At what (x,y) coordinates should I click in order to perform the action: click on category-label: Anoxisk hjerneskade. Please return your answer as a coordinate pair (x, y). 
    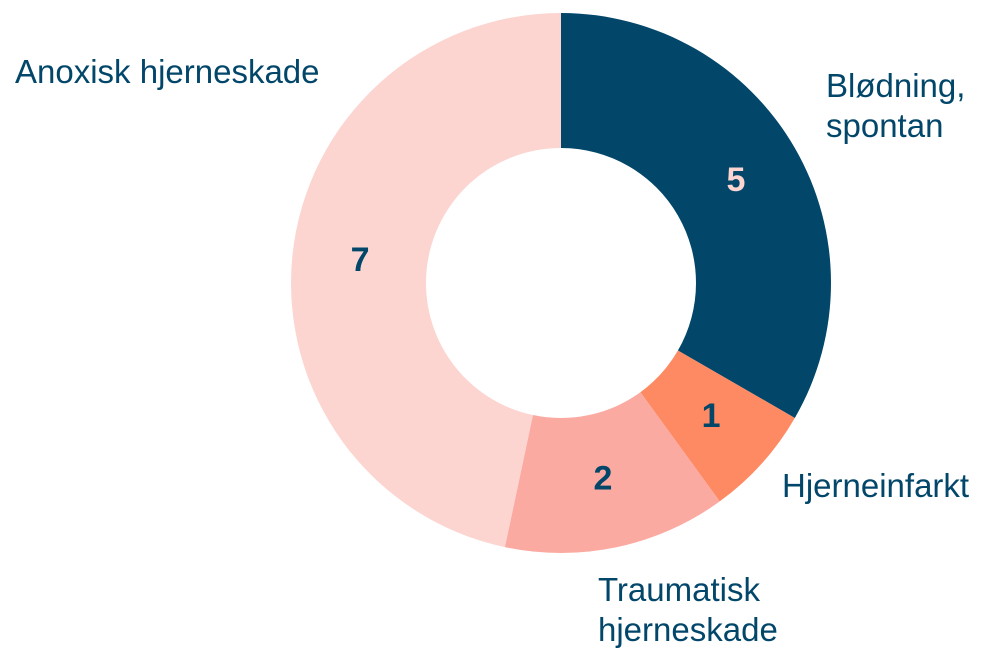
    Looking at the image, I should click on (167, 71).